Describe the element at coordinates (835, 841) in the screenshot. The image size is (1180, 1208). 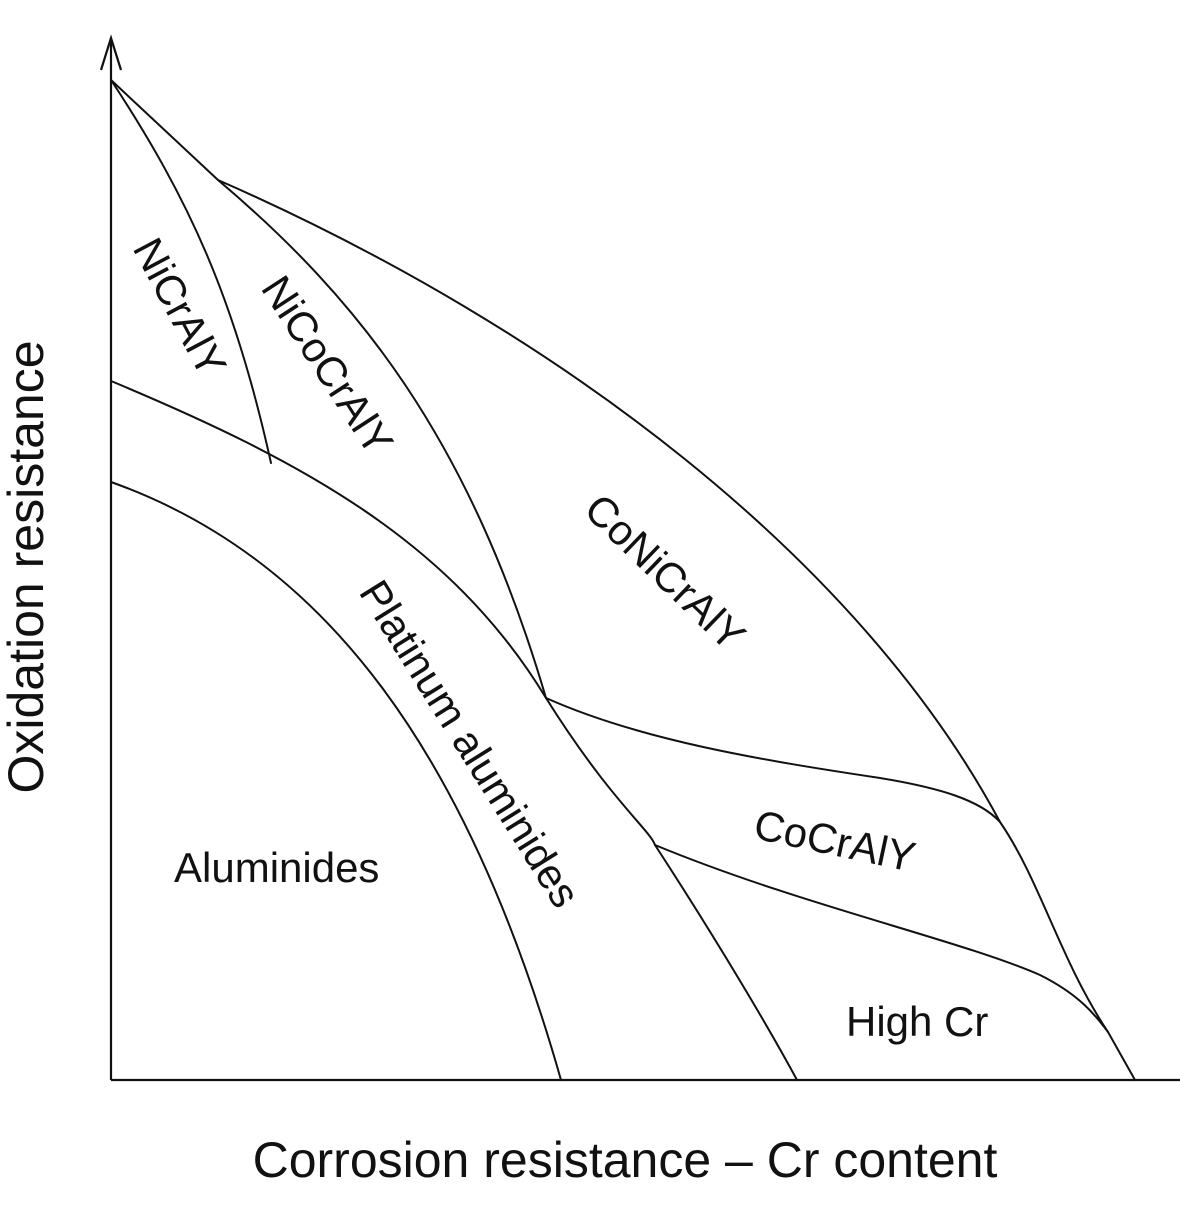
I see `label-cocraly: CoCrAlY` at that location.